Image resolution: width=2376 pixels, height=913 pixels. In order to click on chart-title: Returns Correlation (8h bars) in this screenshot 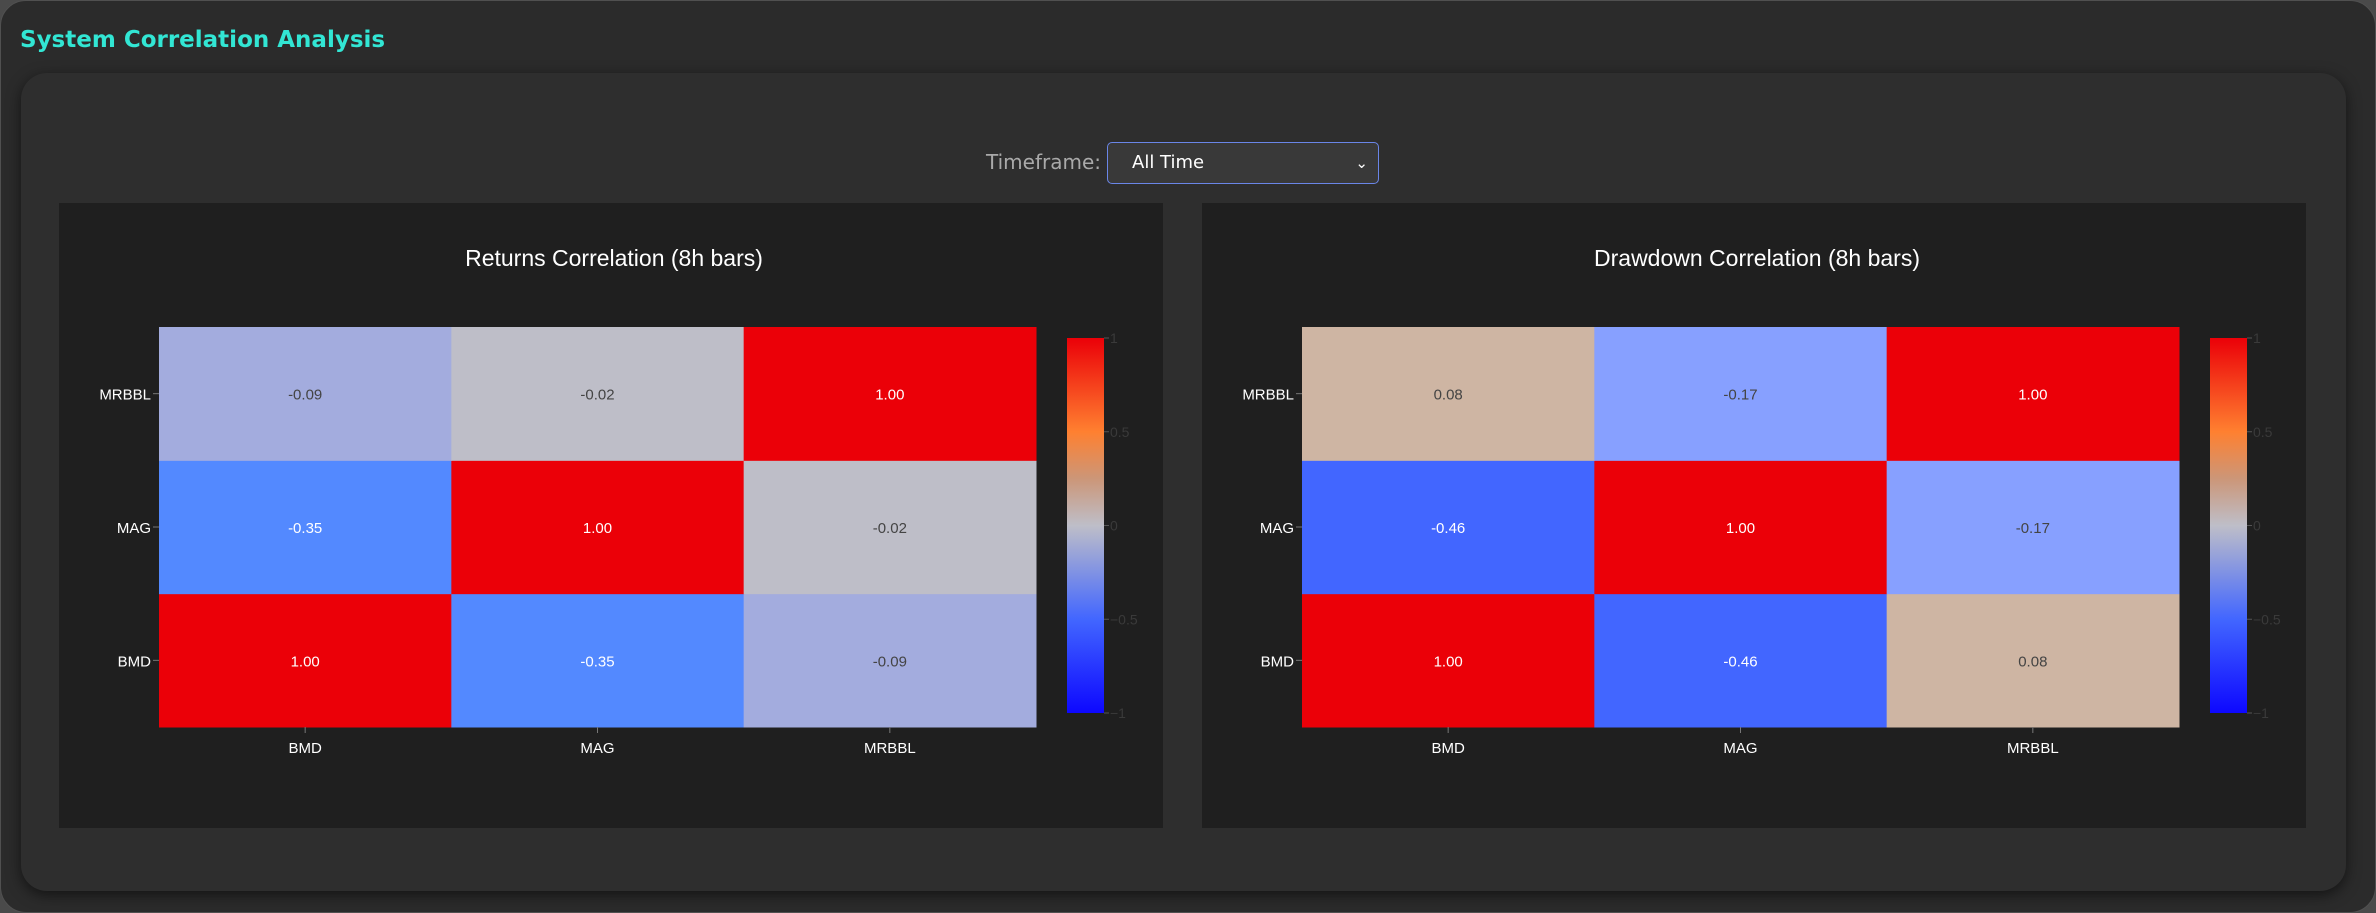, I will do `click(614, 258)`.